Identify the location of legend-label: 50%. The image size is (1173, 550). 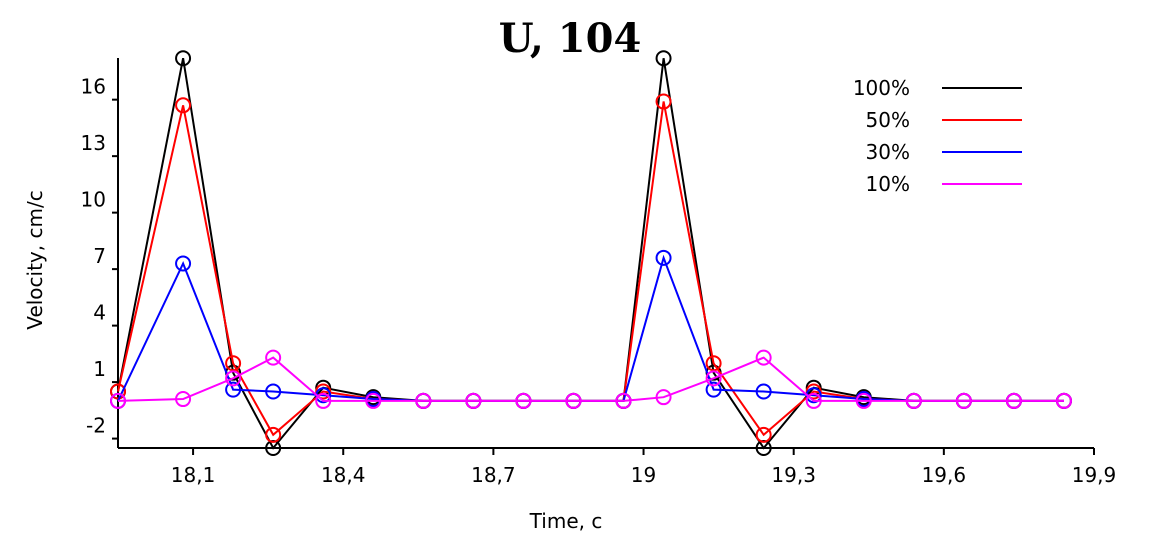
(888, 120).